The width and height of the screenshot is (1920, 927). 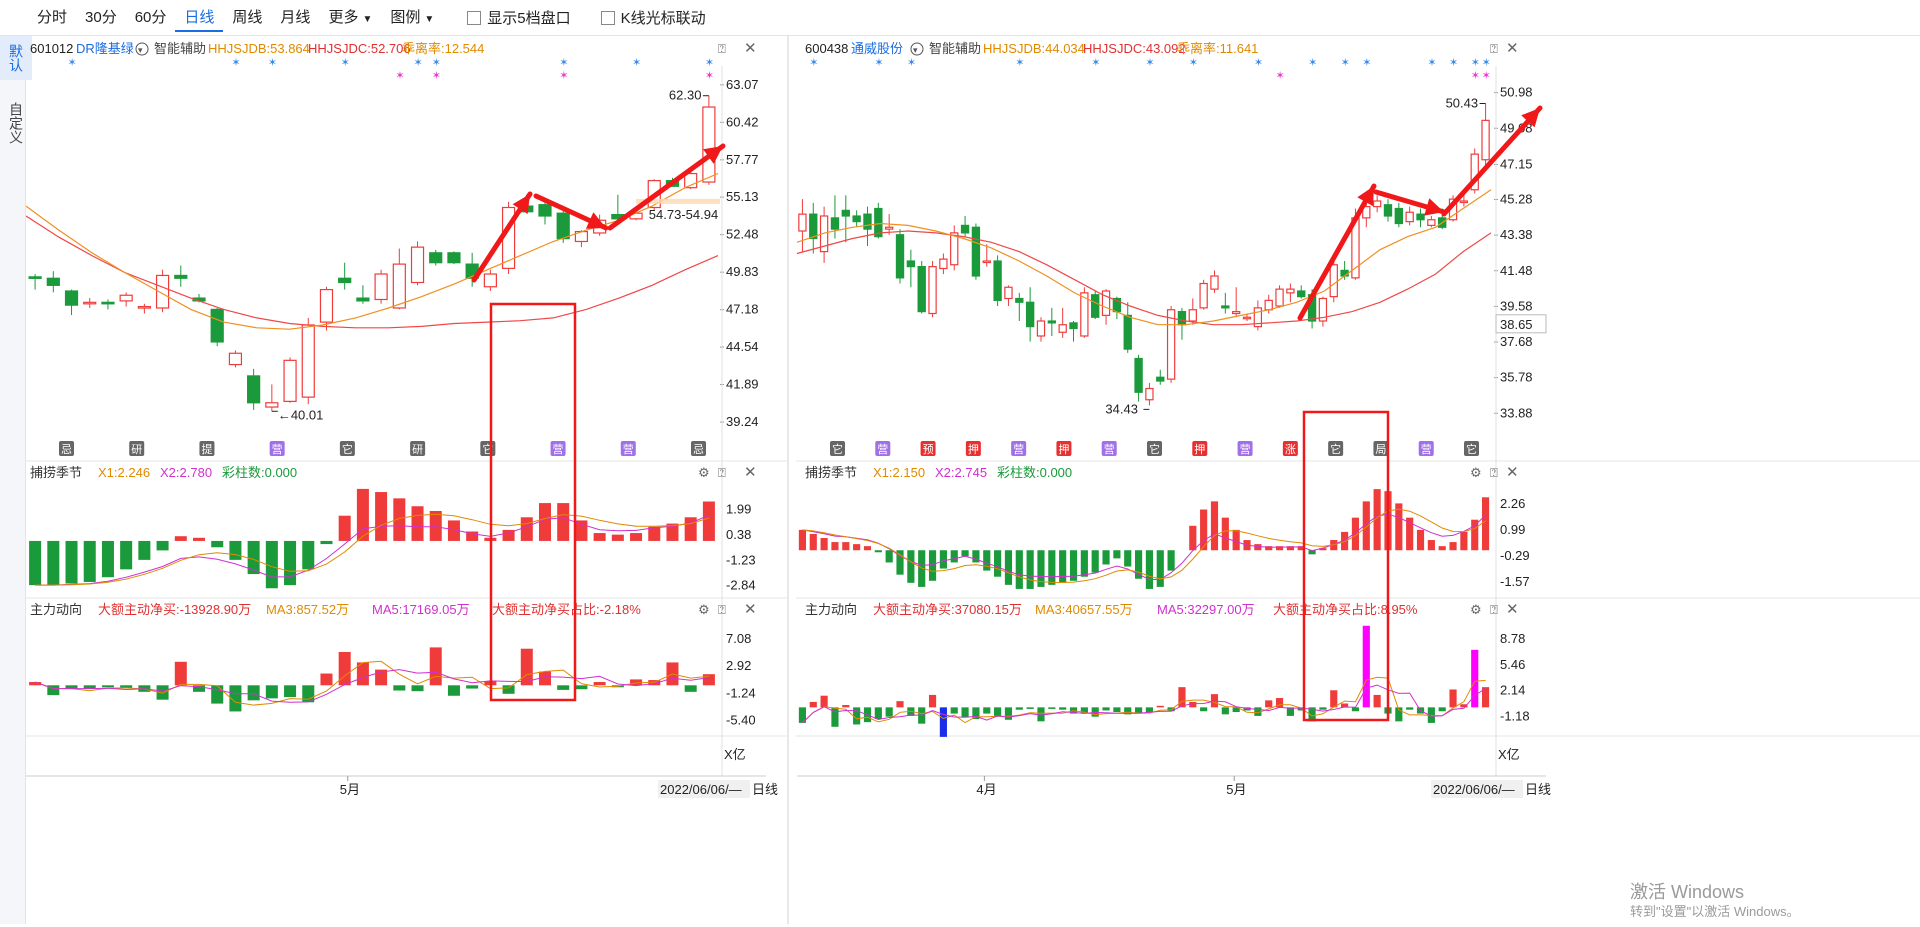 What do you see at coordinates (961, 472) in the screenshot?
I see `sub1-x2: X2:2.745` at bounding box center [961, 472].